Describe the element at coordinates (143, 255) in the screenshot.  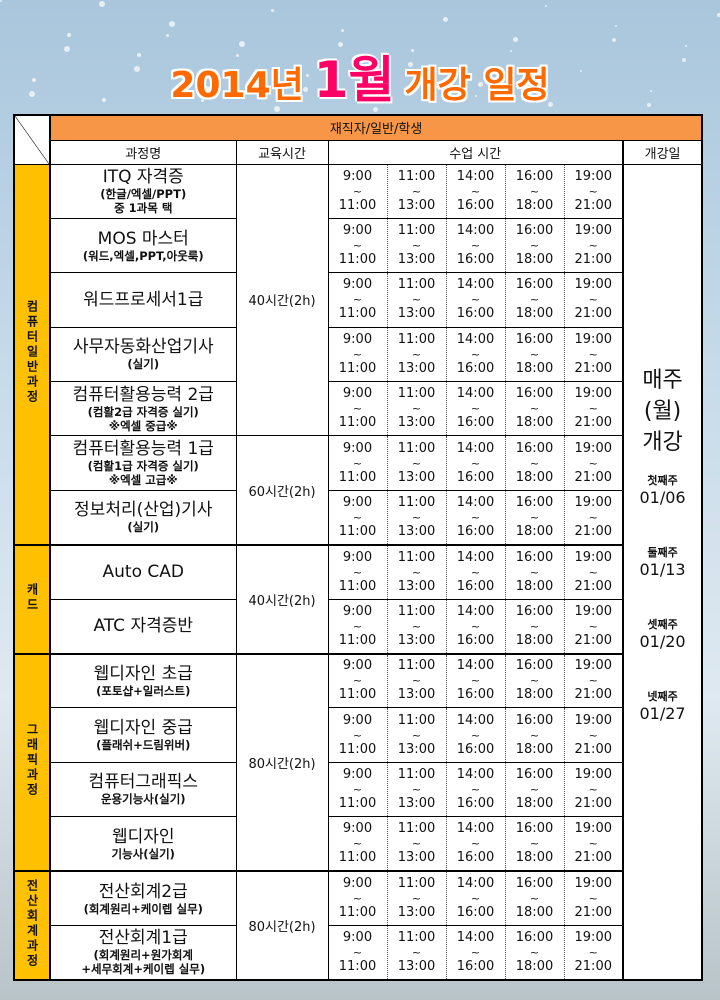
I see `course-detail: (워드,엑셀,PPT,아웃룩)` at that location.